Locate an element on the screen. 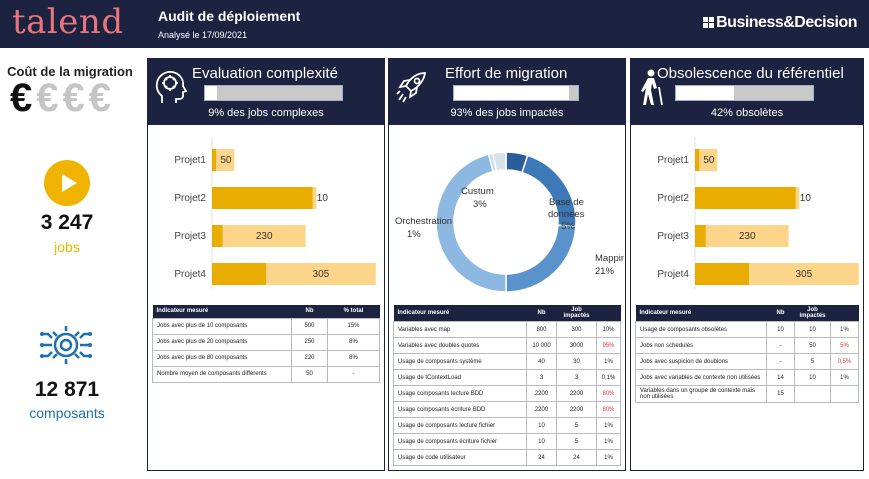  brand-mark-icon is located at coordinates (709, 22).